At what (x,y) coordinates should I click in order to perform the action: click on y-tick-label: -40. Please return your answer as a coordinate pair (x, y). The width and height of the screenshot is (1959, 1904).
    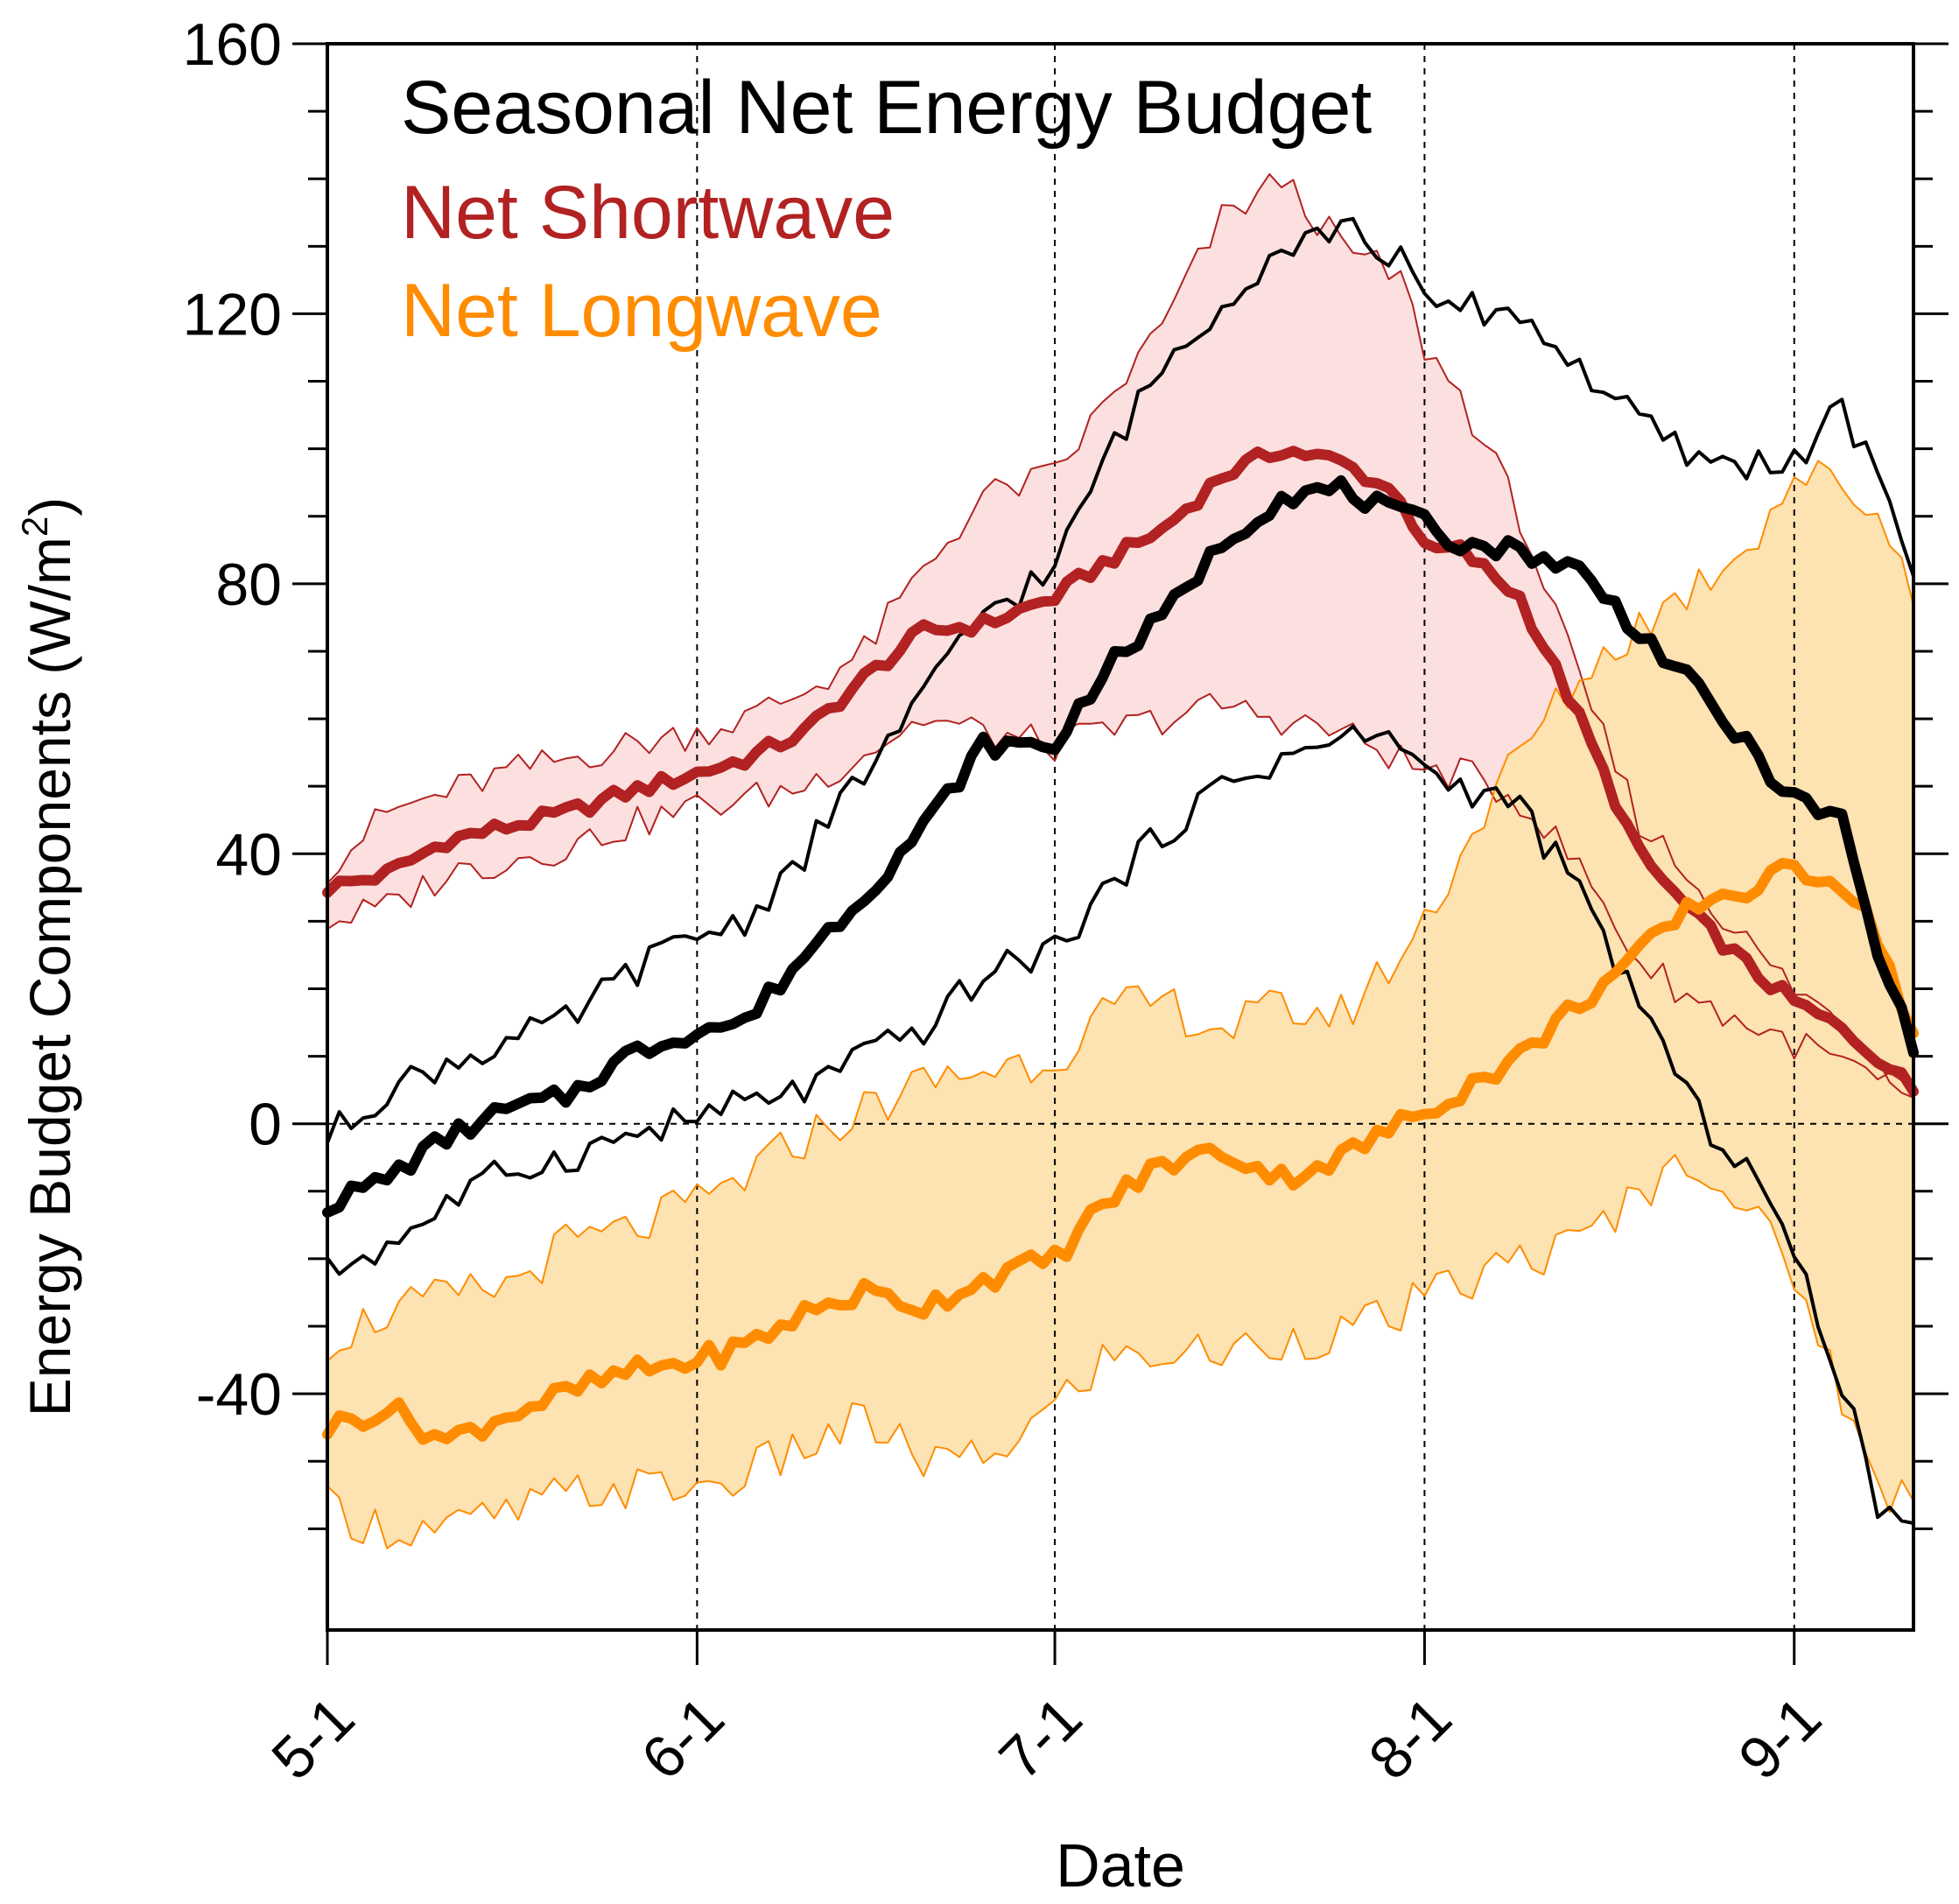
    Looking at the image, I should click on (239, 1394).